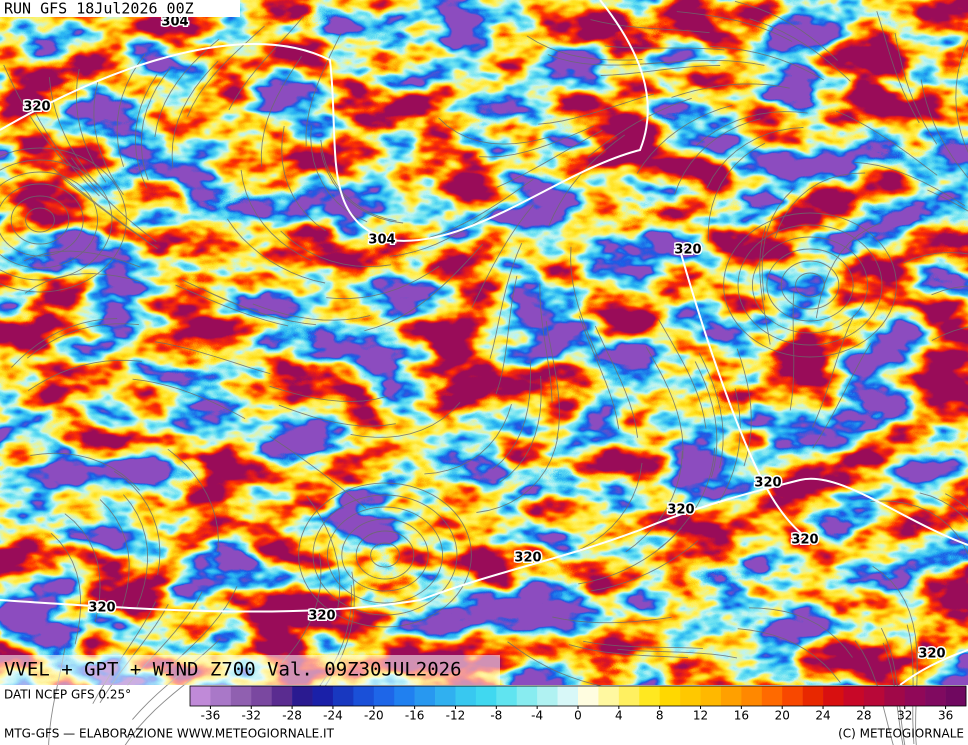  I want to click on colorbar-tick-label: -12, so click(456, 716).